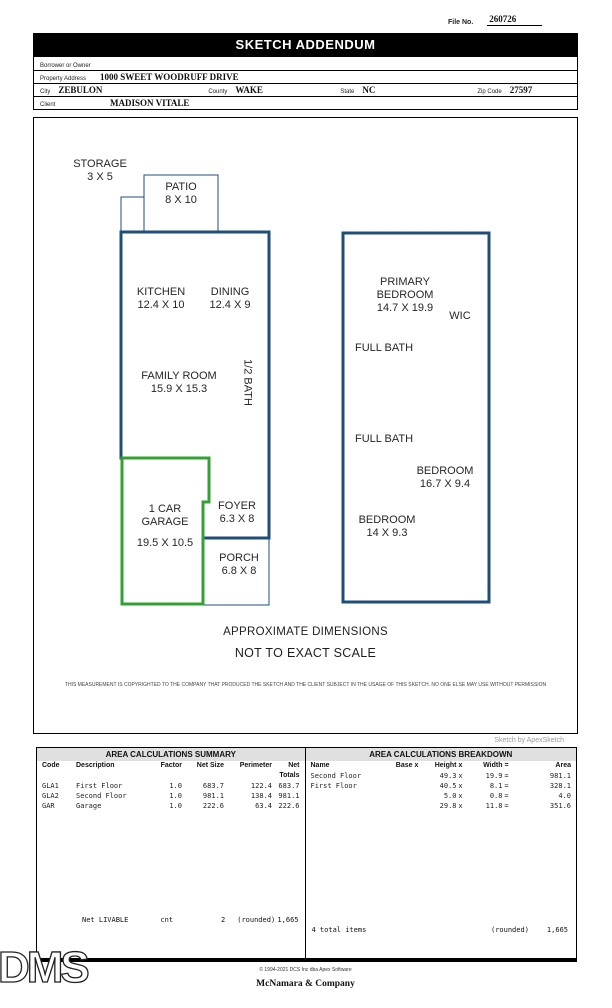 This screenshot has height=1008, width=612. Describe the element at coordinates (493, 765) in the screenshot. I see `breakdown-header-width: Width` at that location.